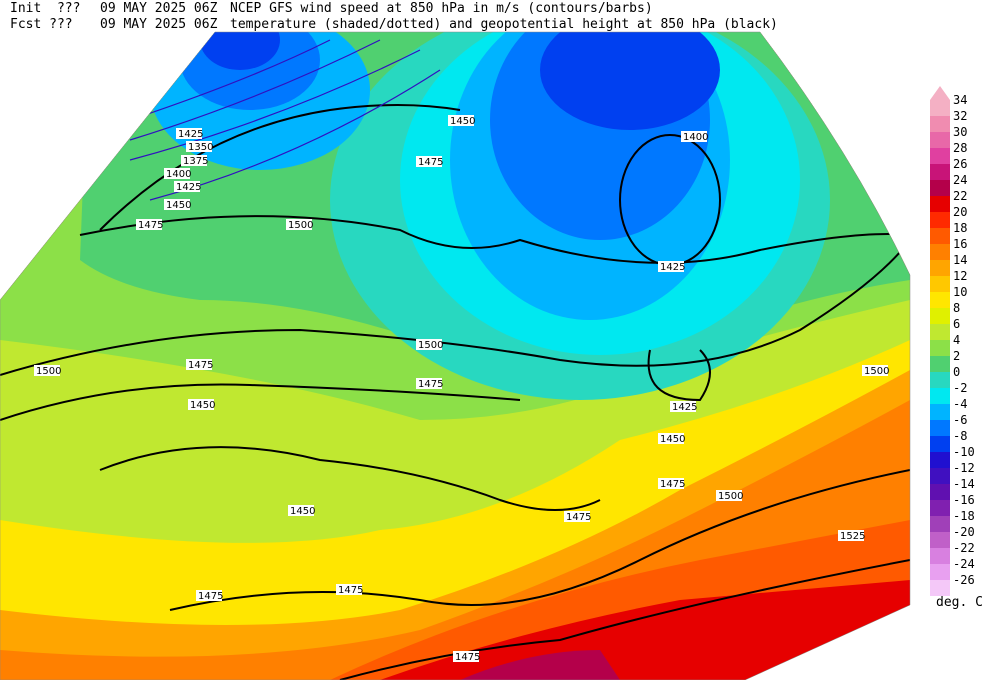 This screenshot has height=684, width=1000. What do you see at coordinates (960, 180) in the screenshot?
I see `colorbar-label: 24` at bounding box center [960, 180].